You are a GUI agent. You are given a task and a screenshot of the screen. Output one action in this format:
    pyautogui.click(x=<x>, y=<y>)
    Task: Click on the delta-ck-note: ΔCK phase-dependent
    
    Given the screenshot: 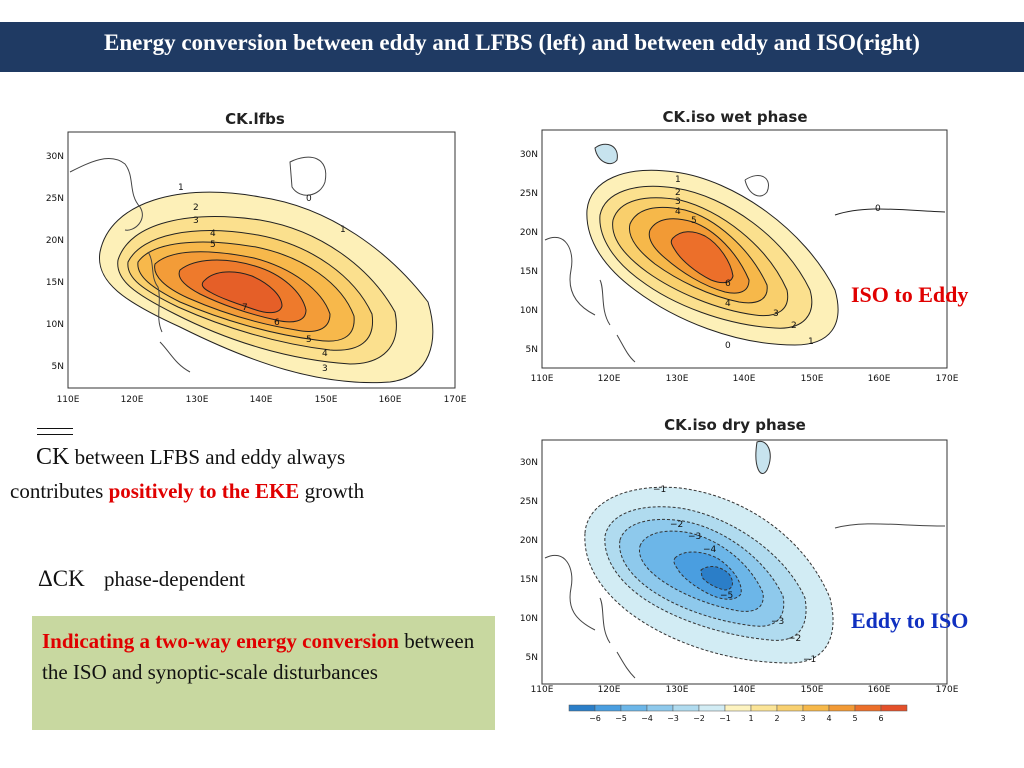 What is the action you would take?
    pyautogui.click(x=141, y=579)
    